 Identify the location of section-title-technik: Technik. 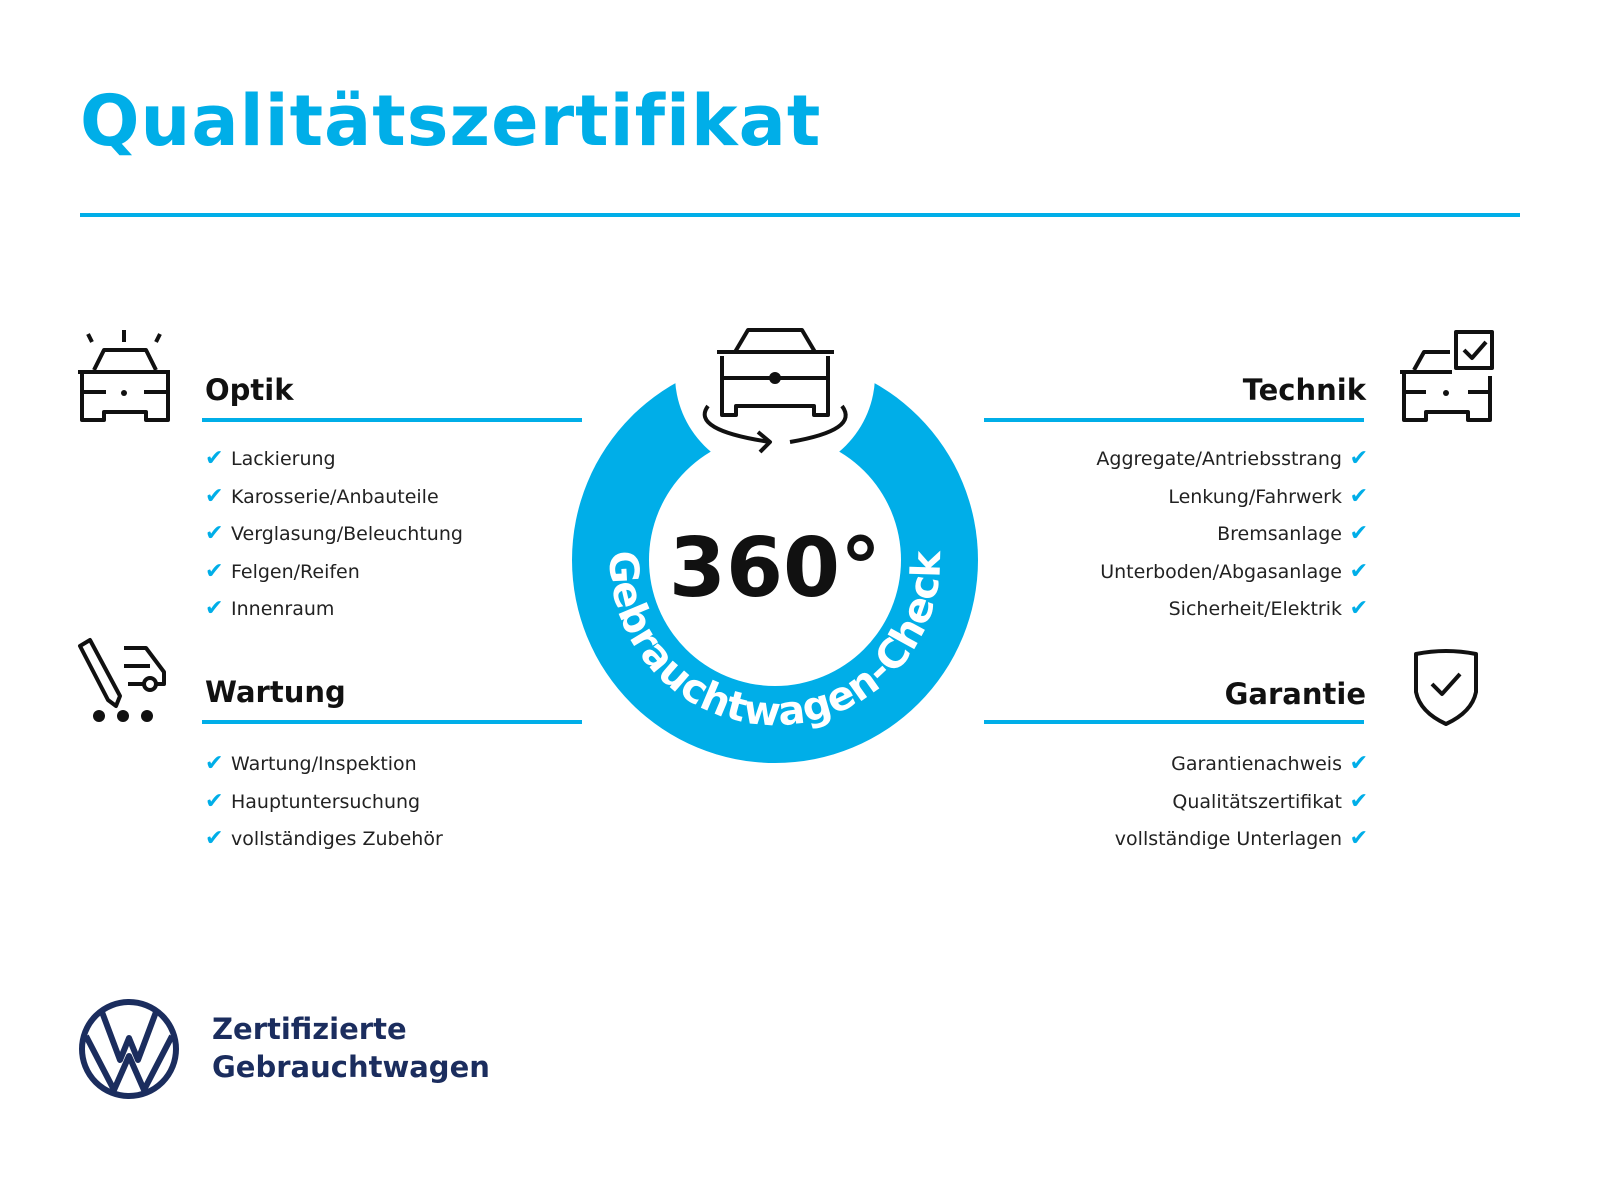
(1304, 390).